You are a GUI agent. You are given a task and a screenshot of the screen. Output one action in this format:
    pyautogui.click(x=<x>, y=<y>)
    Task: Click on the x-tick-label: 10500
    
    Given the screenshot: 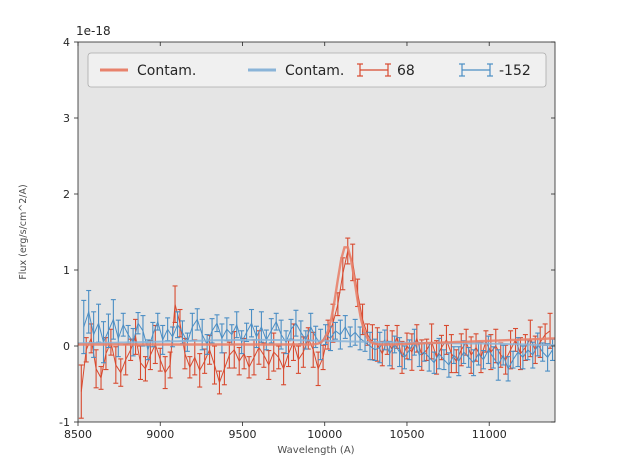 What is the action you would take?
    pyautogui.click(x=406, y=434)
    